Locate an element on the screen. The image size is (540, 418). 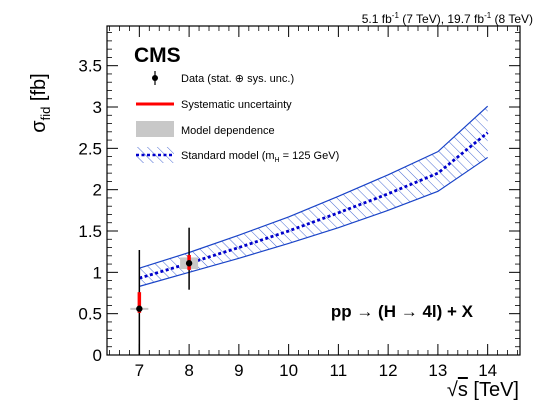
legend-model-box is located at coordinates (155, 129).